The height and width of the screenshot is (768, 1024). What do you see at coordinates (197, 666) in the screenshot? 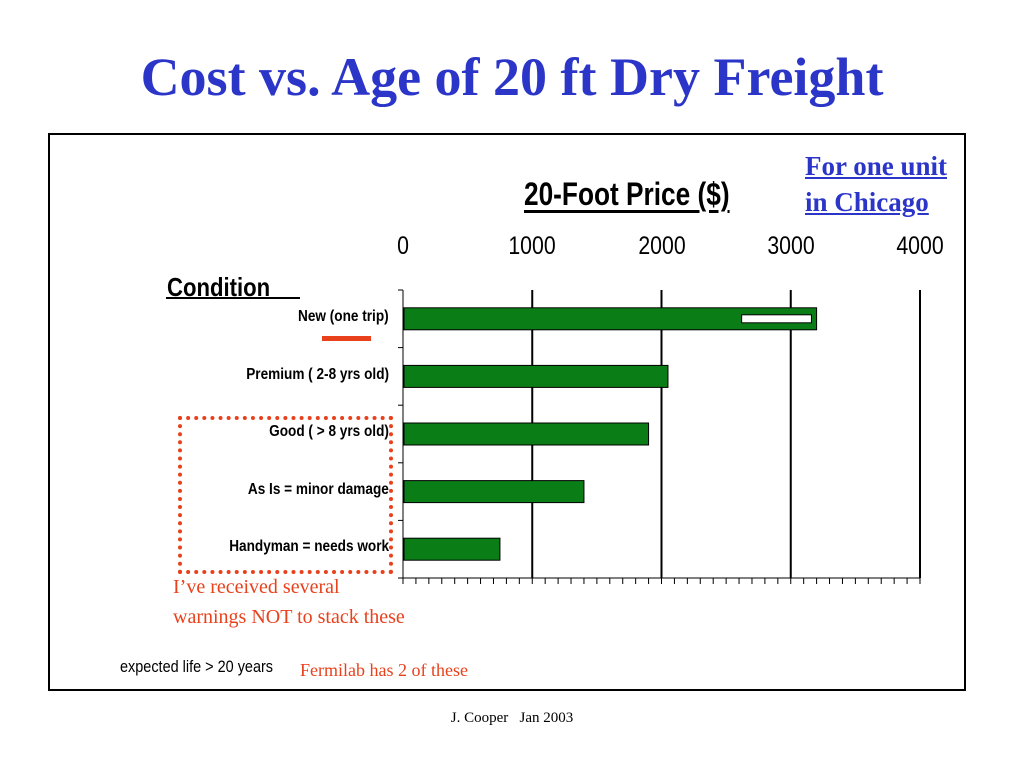
I see `expected-life-note: expected life > 20 years` at bounding box center [197, 666].